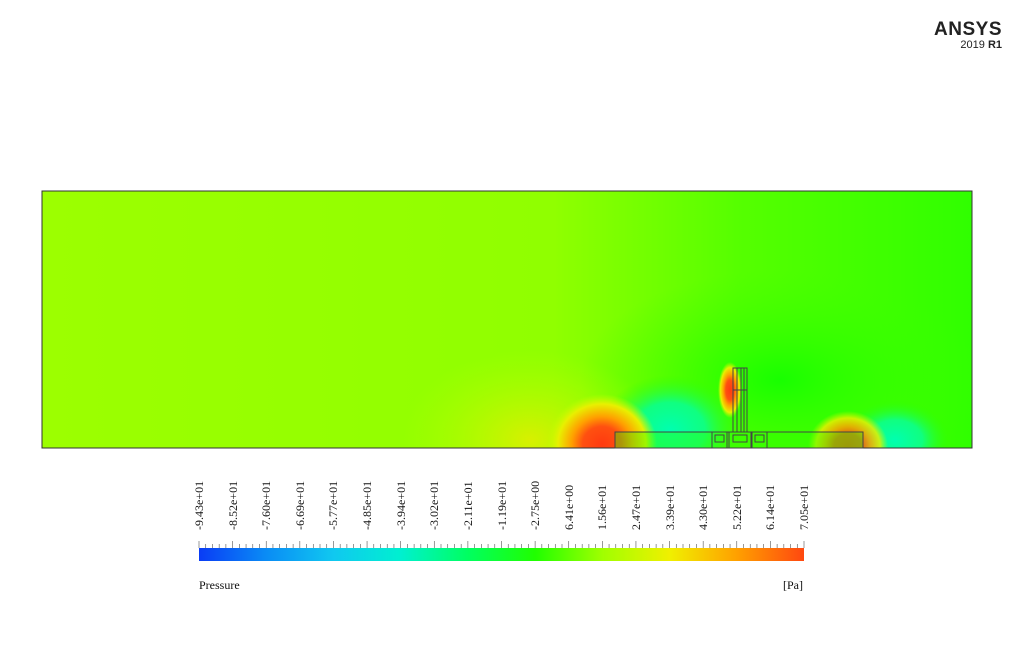  I want to click on ansys-logo: ANSYS 2019 R1, so click(968, 36).